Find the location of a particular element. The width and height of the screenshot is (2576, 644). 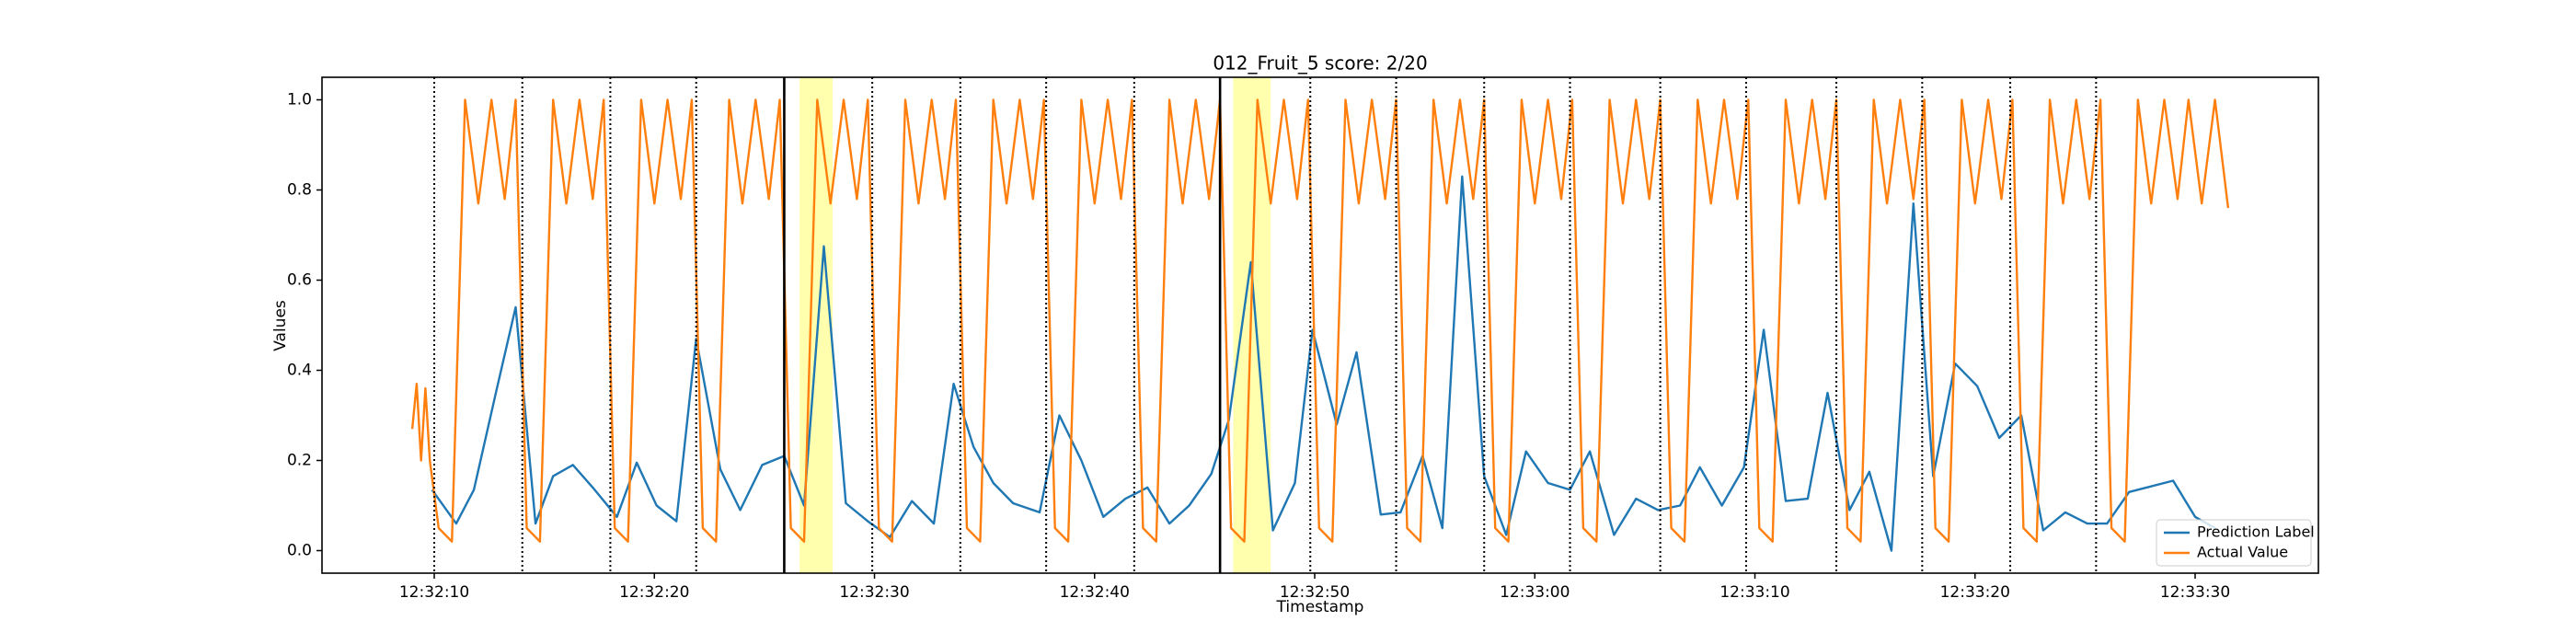

x-tick-label: 12:32:20 is located at coordinates (654, 592).